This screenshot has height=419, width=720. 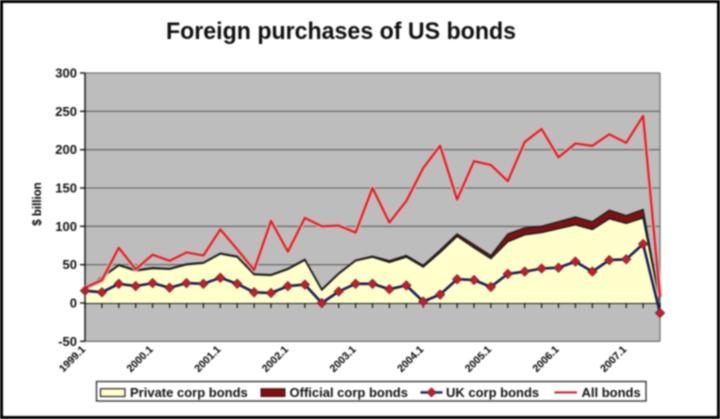 I want to click on svg-text: 300, so click(x=66, y=73).